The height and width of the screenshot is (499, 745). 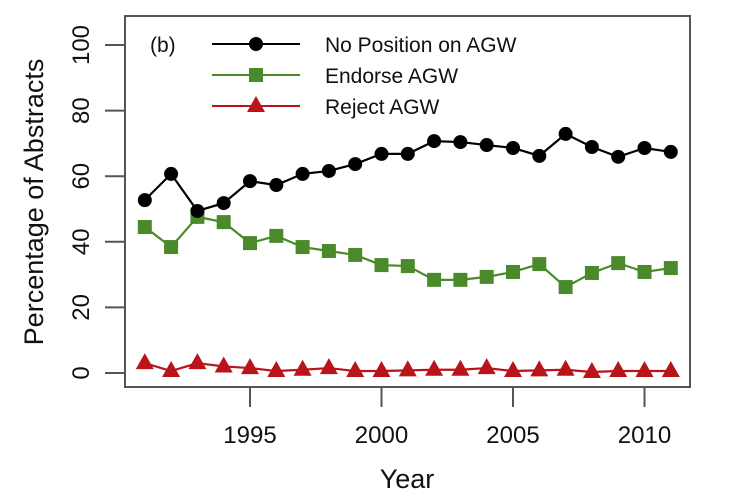 What do you see at coordinates (96, 202) in the screenshot?
I see `y-axis: 0 20 40 60 80 100` at bounding box center [96, 202].